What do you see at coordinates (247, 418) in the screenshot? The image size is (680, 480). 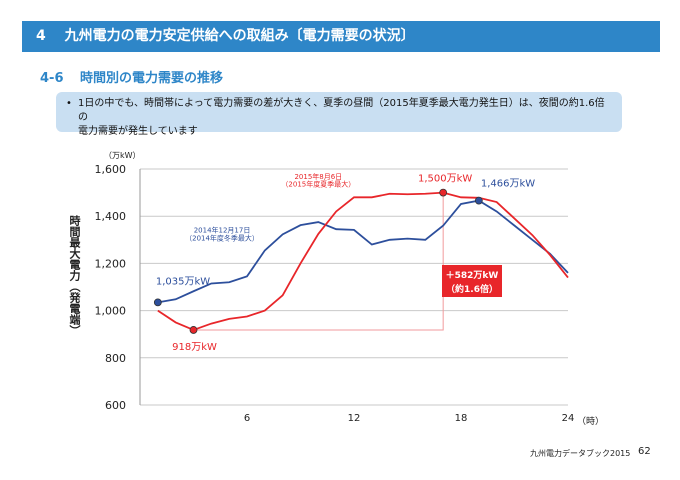 I see `x-tick-label: 6` at bounding box center [247, 418].